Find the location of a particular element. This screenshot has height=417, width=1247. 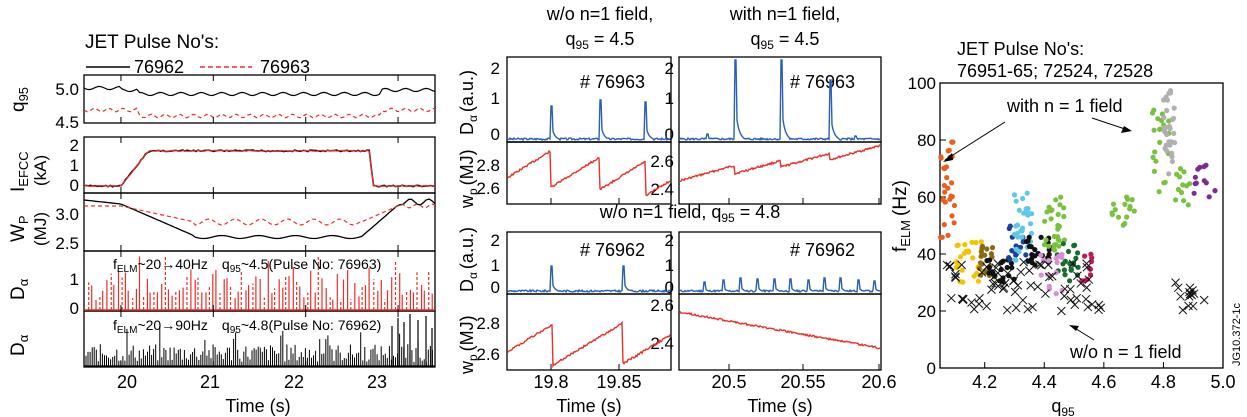

mid-tl-ytick-2.8: 2.8 is located at coordinates (488, 165).